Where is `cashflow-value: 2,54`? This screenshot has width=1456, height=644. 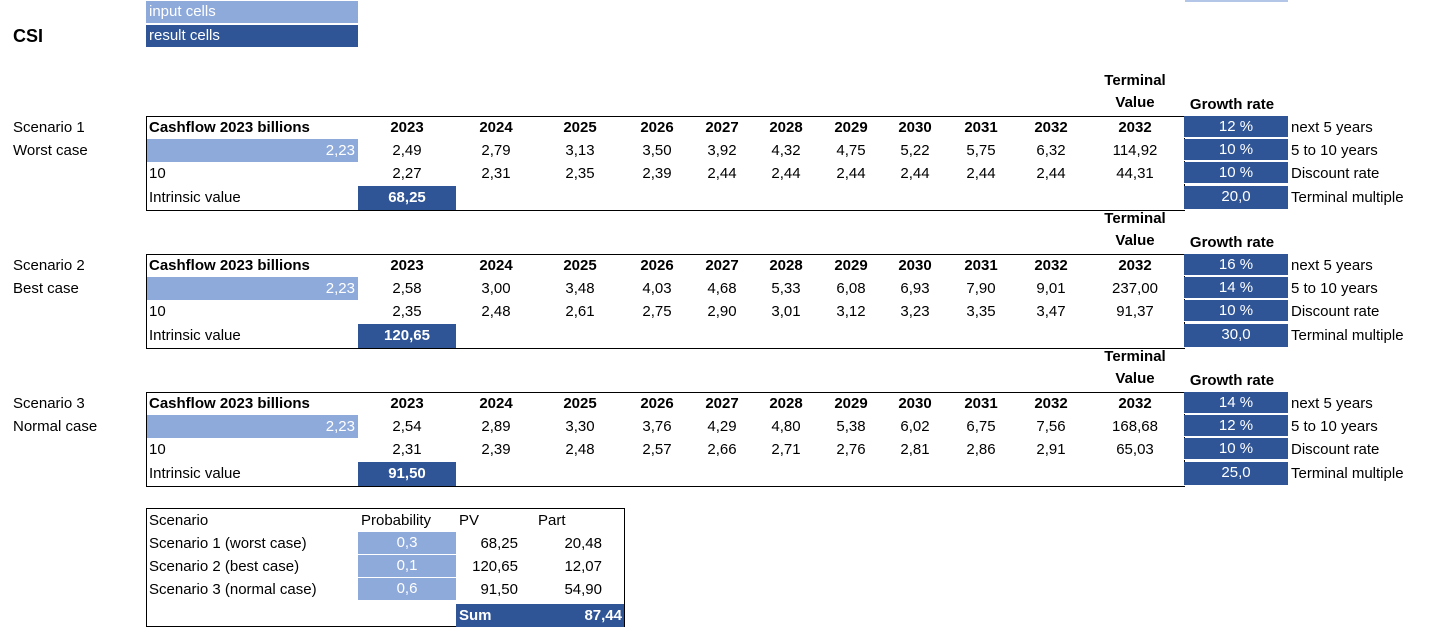
cashflow-value: 2,54 is located at coordinates (407, 426).